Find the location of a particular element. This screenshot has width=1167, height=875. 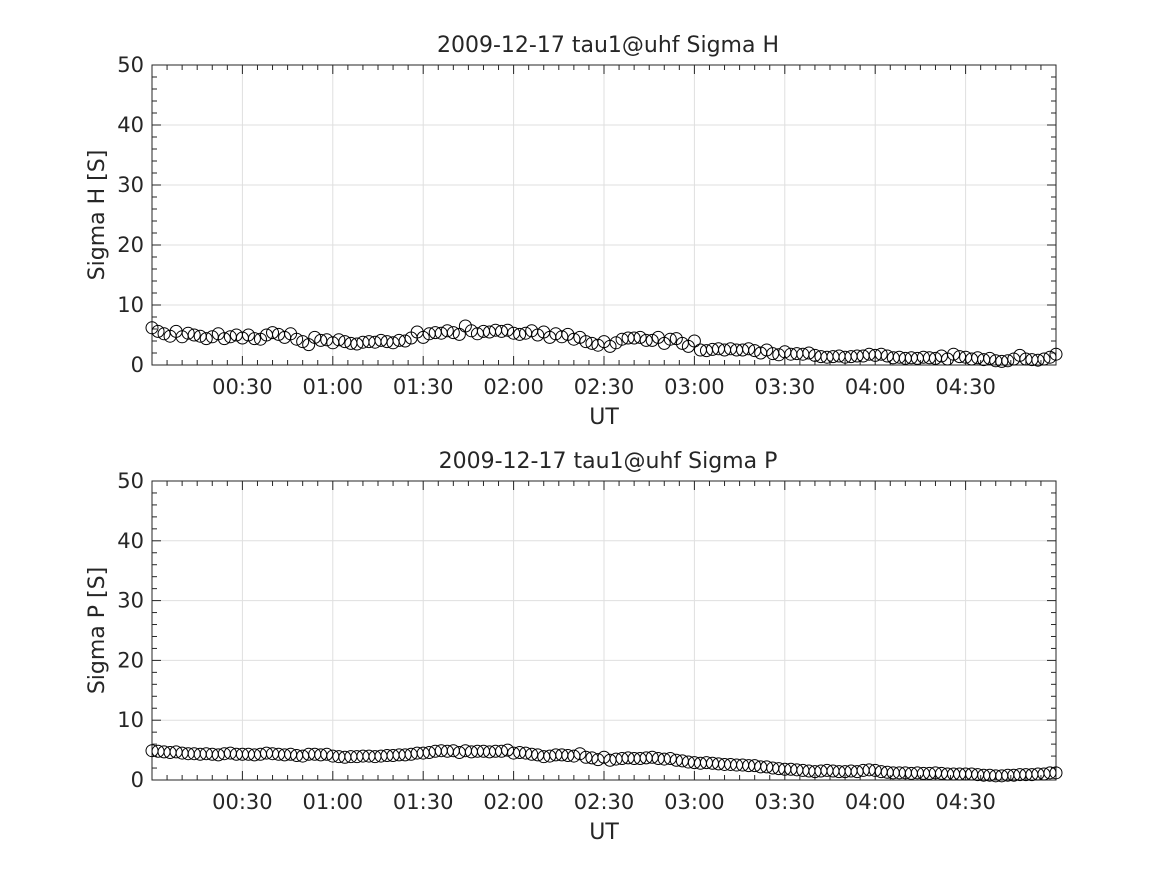

sigma-p-x-axis-label: UT is located at coordinates (604, 832).